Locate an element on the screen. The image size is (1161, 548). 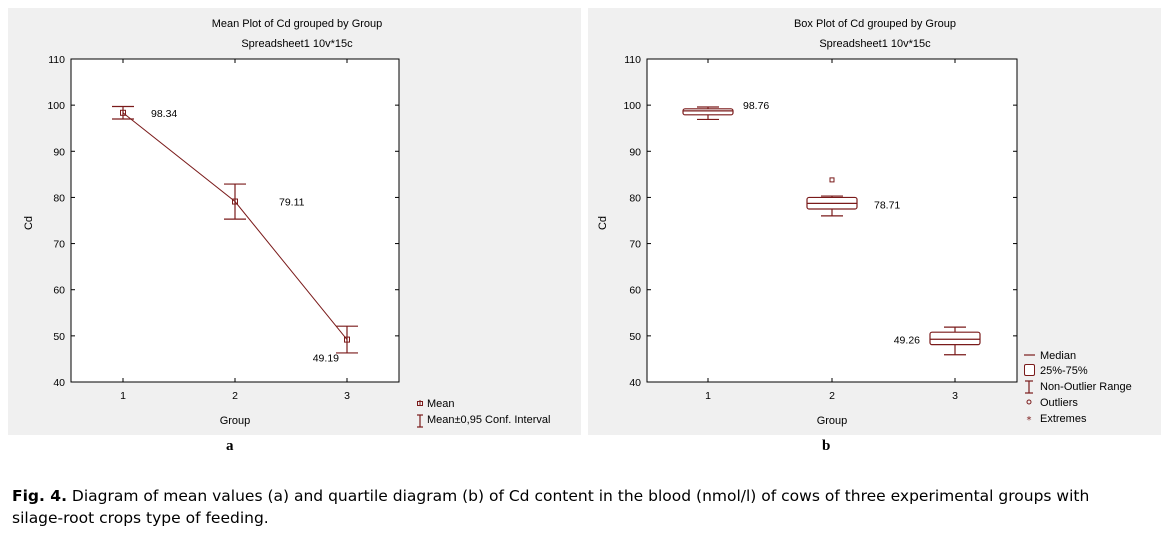
data-label: 78.71 is located at coordinates (887, 205).